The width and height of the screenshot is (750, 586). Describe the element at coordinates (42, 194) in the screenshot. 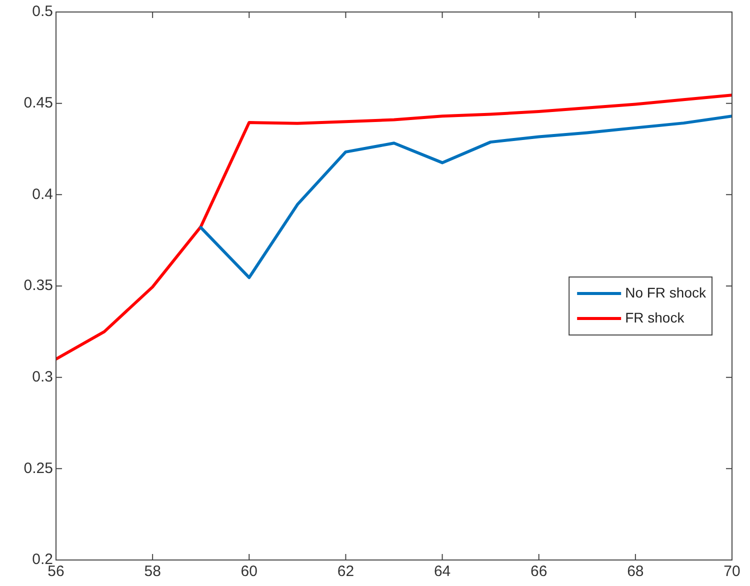

I see `y-tick-label: 0.4` at that location.